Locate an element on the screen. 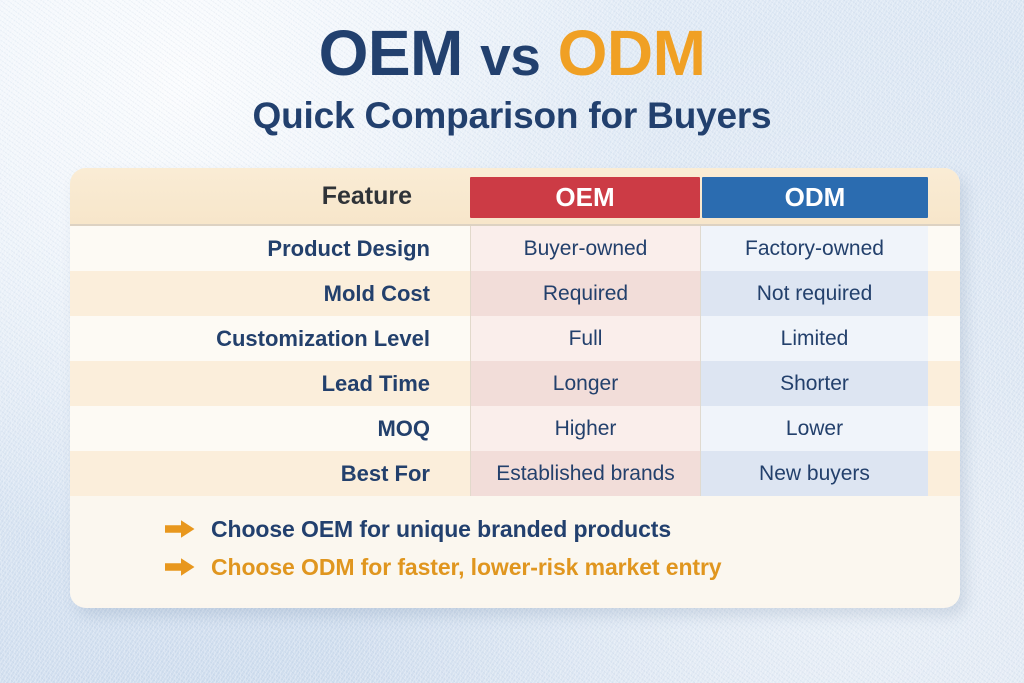 This screenshot has width=1024, height=683. table-row: Lead Time Longer Shorter is located at coordinates (515, 383).